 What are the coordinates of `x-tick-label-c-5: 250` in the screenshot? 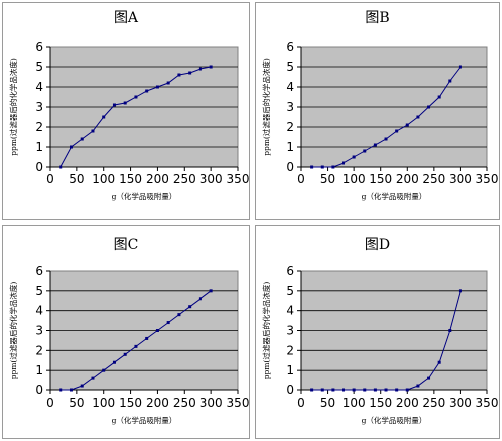 It's located at (184, 403).